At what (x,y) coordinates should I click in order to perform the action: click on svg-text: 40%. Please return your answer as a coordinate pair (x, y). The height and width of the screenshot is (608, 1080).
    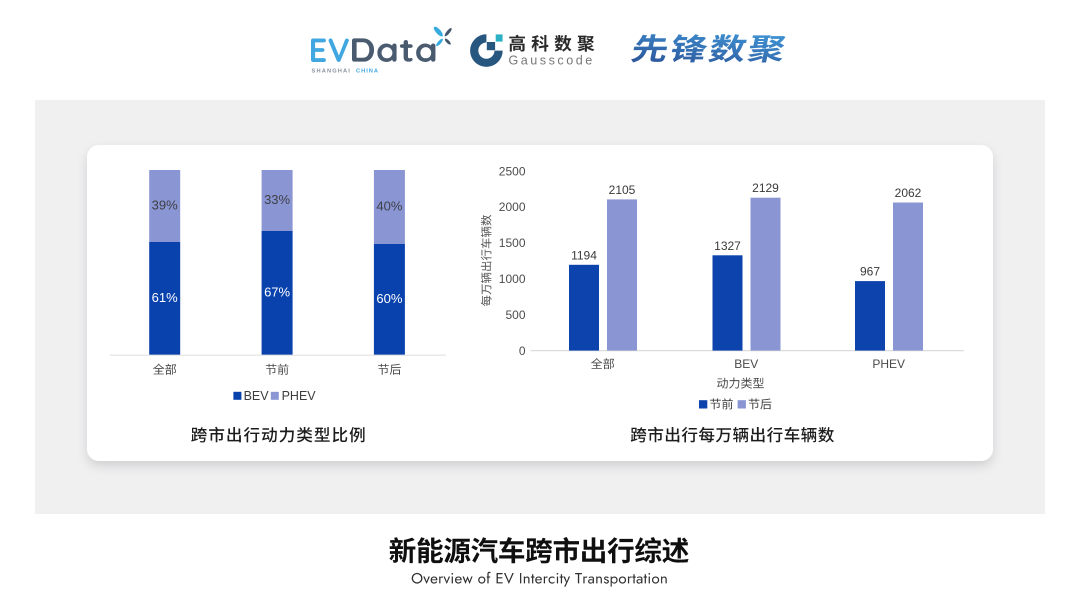
    Looking at the image, I should click on (389, 205).